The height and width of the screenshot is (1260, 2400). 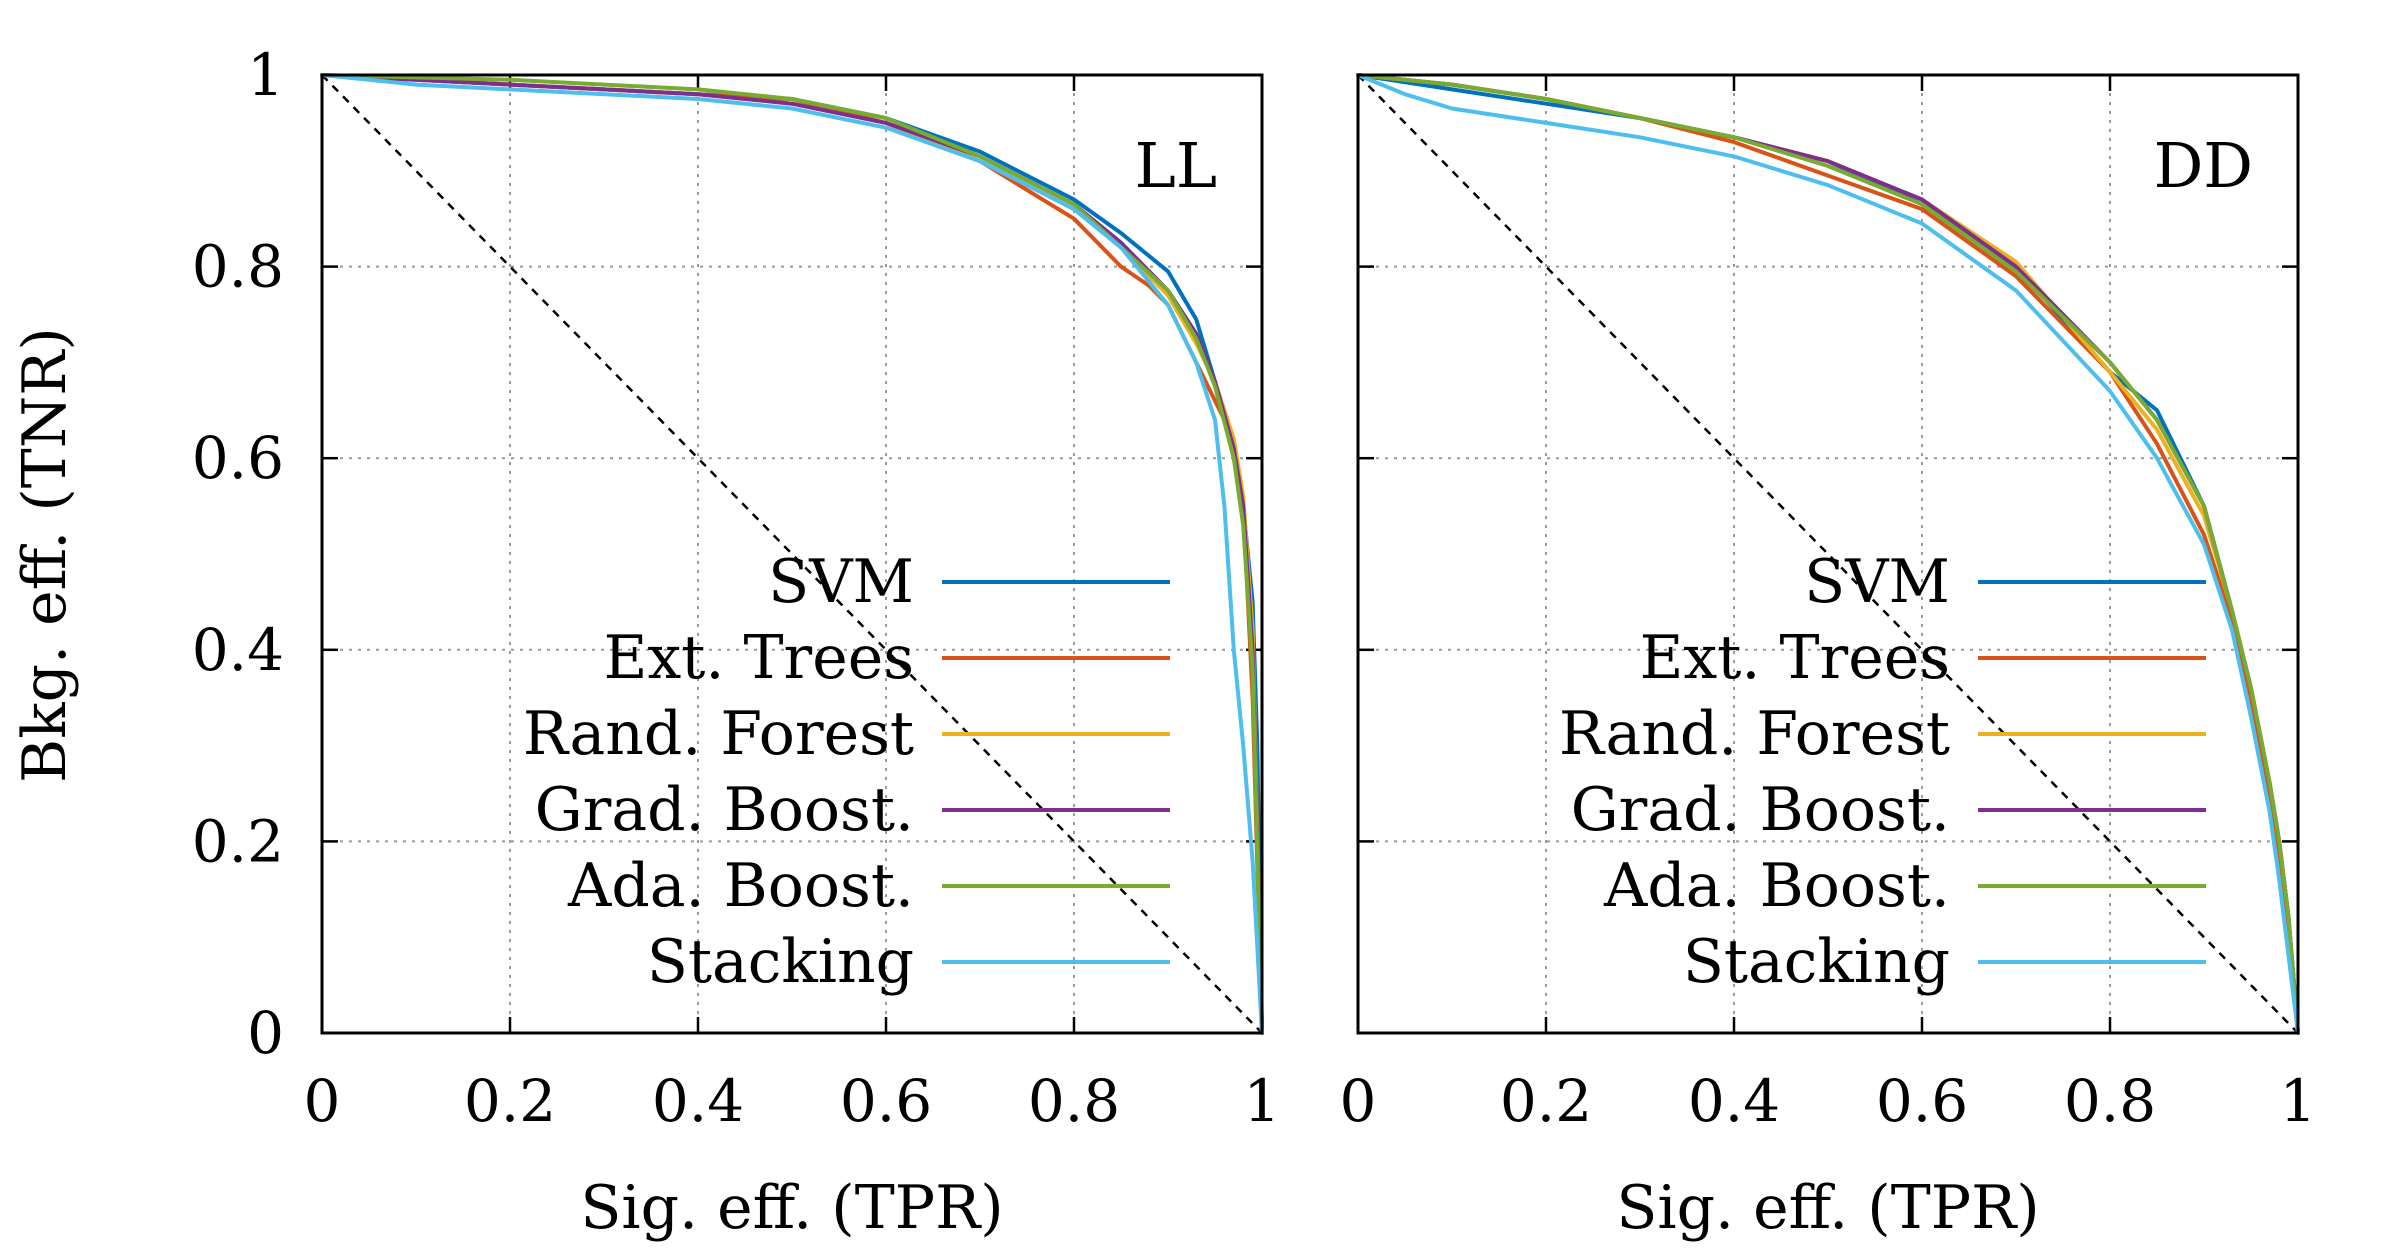 I want to click on y-tick-label: 1, so click(x=265, y=75).